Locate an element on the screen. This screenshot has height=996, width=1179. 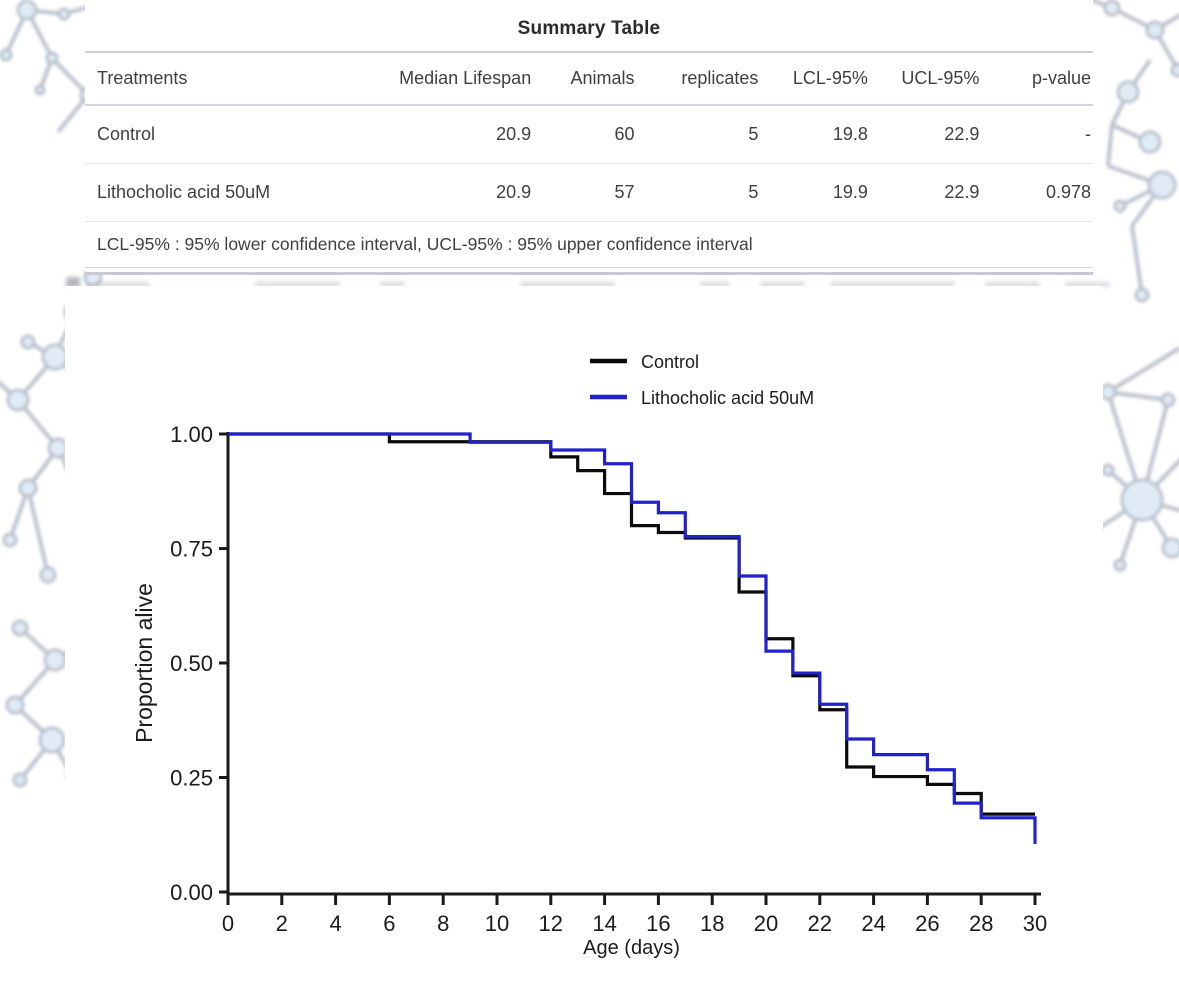
x-tick-label: 28 is located at coordinates (981, 923).